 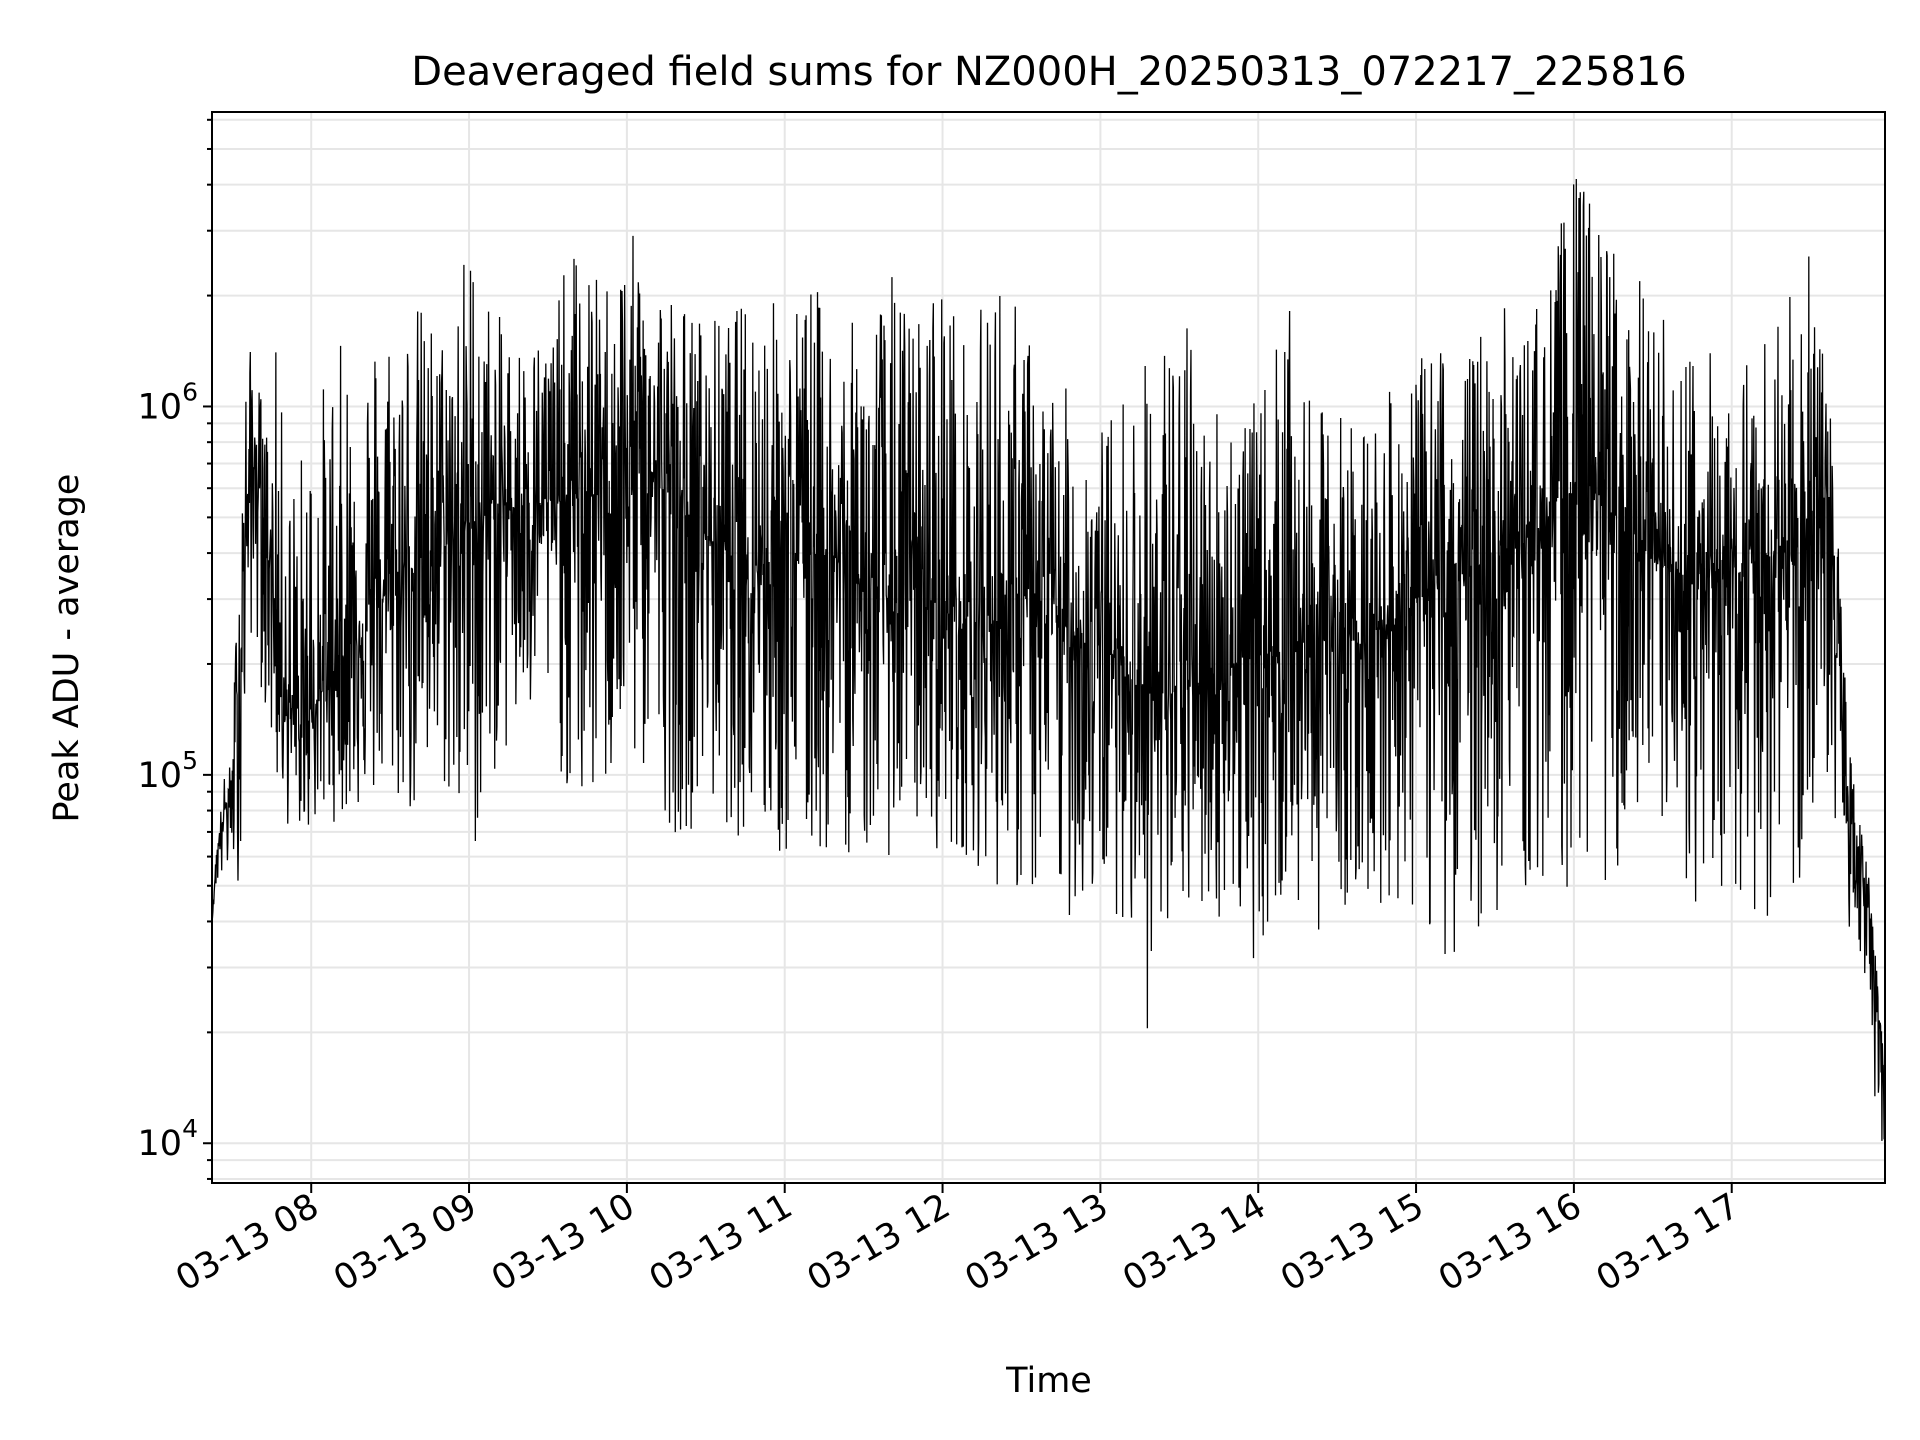 I want to click on y-tick-label-exponent: 6, so click(x=190, y=391).